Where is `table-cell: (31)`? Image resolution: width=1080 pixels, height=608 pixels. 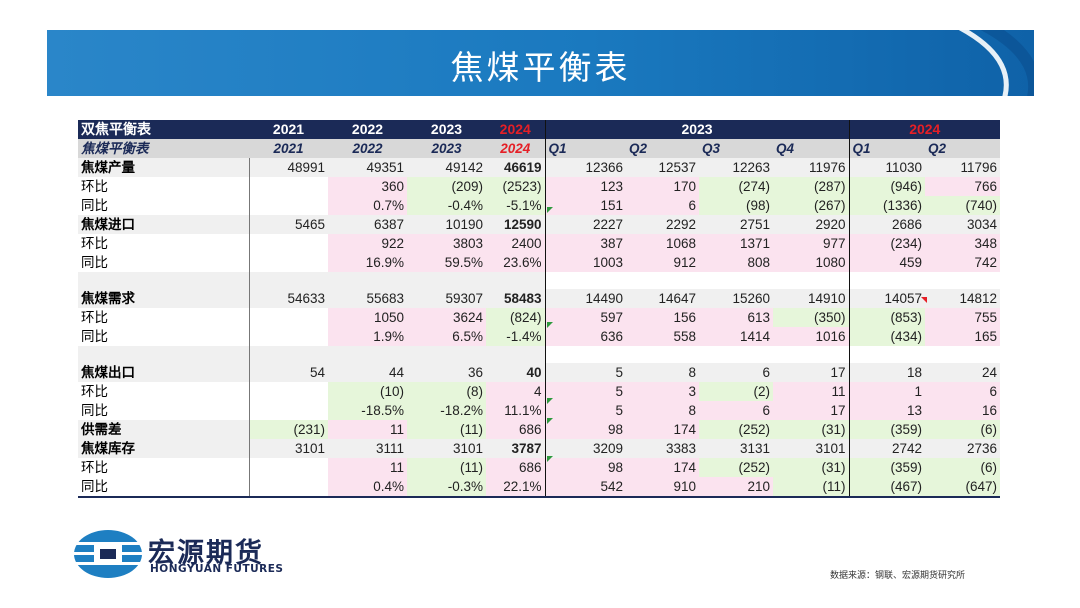 table-cell: (31) is located at coordinates (811, 467).